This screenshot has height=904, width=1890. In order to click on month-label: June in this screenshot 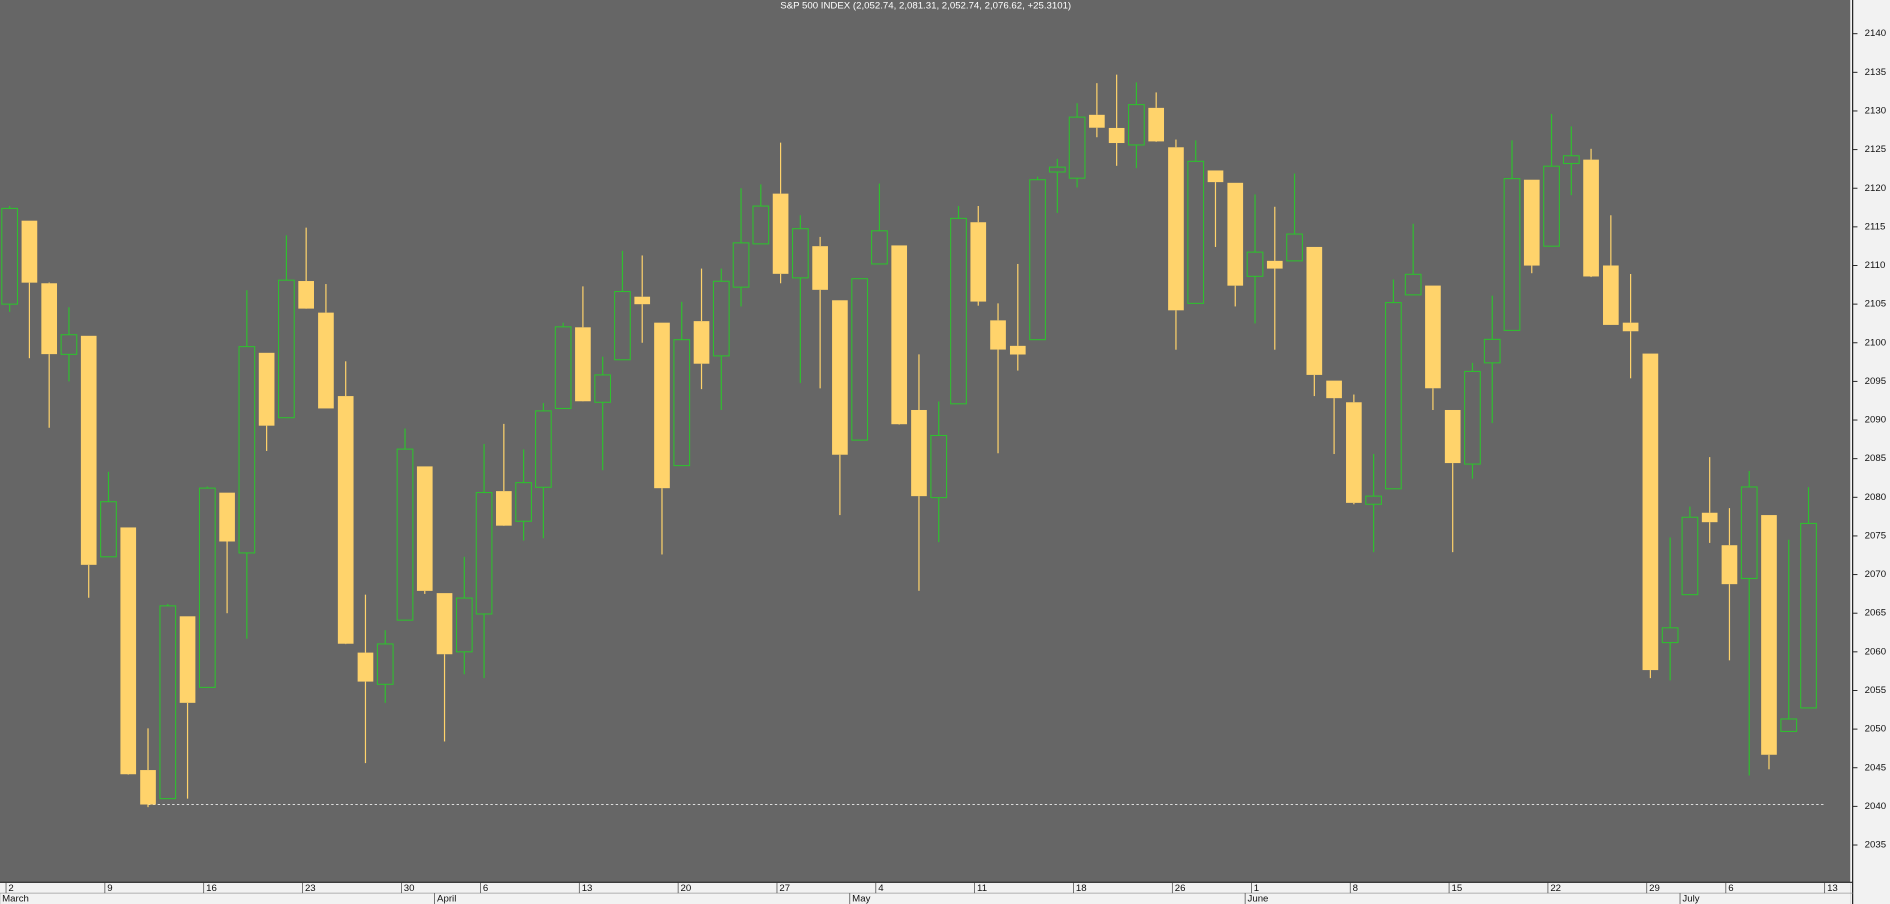, I will do `click(1258, 899)`.